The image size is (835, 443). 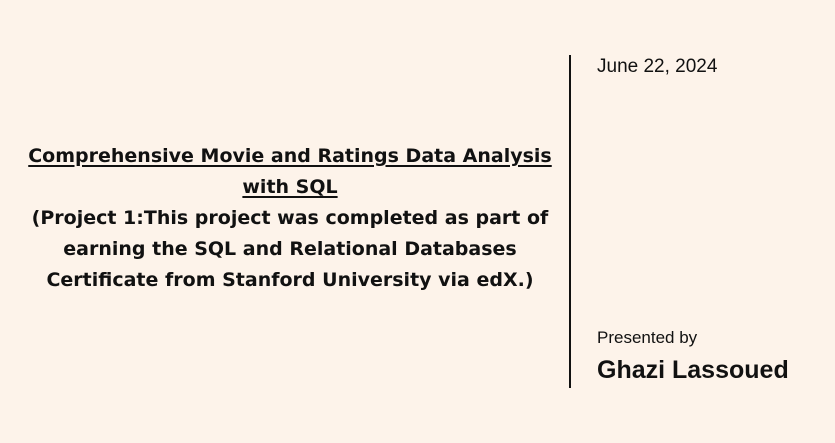 I want to click on vertical-divider, so click(x=570, y=221).